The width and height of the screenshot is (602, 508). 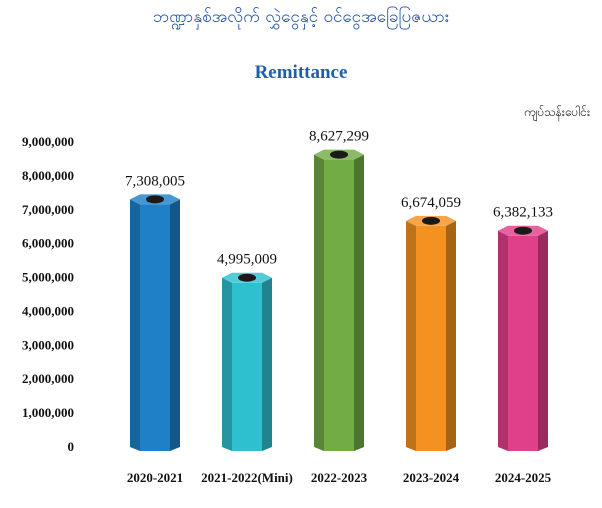 I want to click on x-tick-label: 2021-2022(Mini), so click(x=247, y=477).